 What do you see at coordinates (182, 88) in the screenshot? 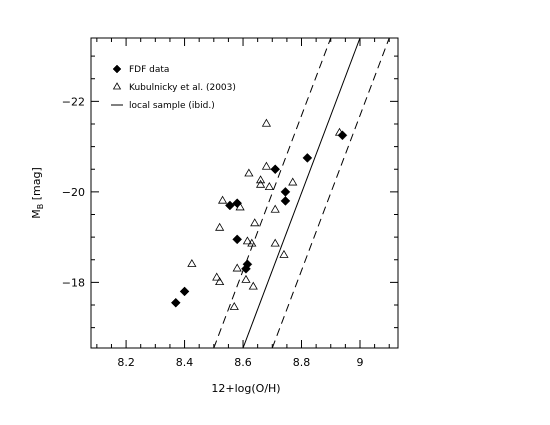
I see `legend-kubulnicky-label: Kubulnicky et al. (2003)` at bounding box center [182, 88].